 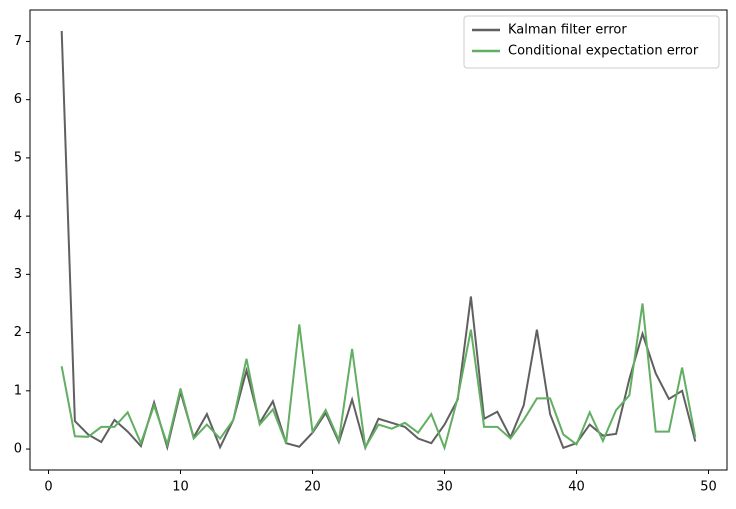 I want to click on x-tick-label: 40, so click(x=576, y=487).